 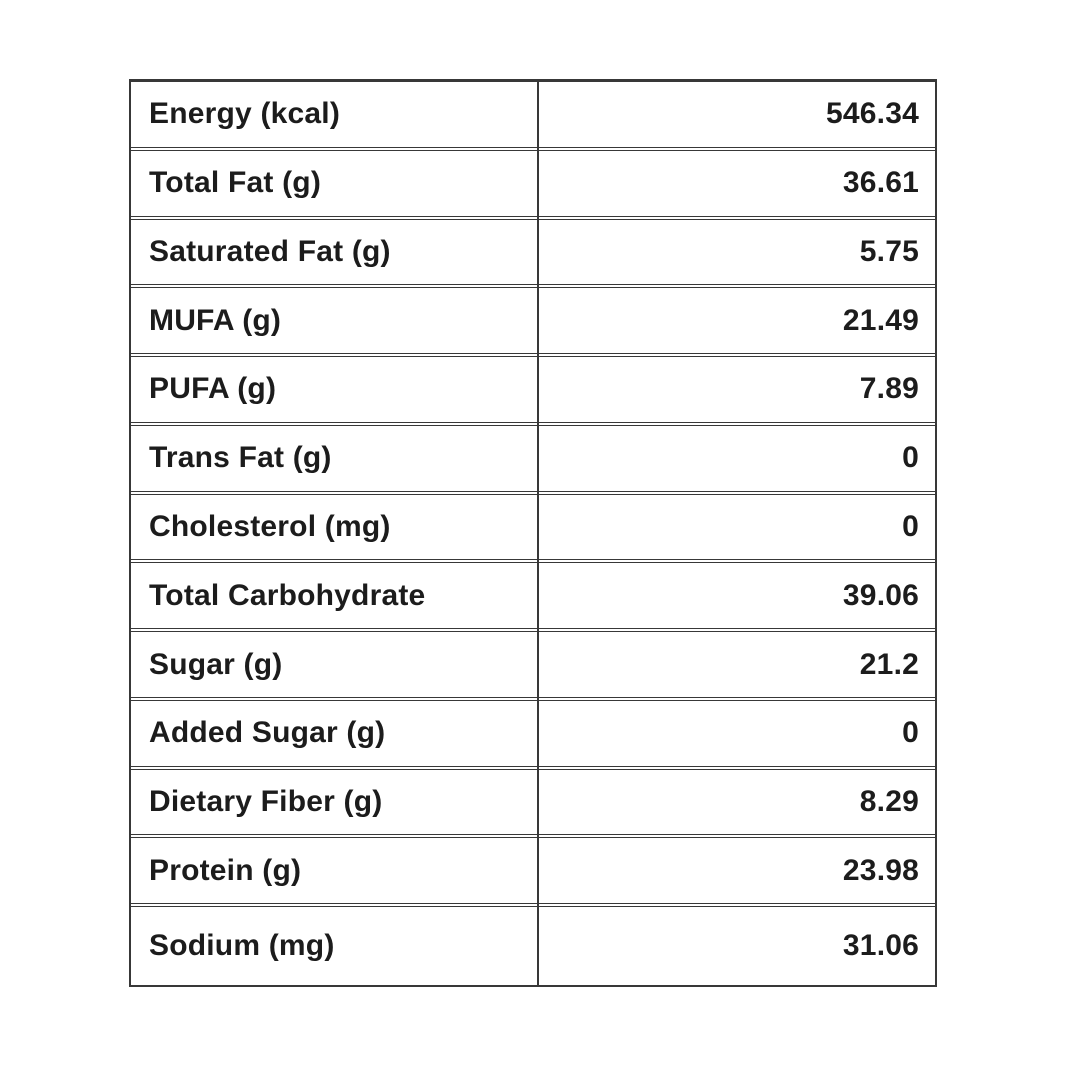 I want to click on table-row: Sugar (g) 21.2, so click(x=533, y=664).